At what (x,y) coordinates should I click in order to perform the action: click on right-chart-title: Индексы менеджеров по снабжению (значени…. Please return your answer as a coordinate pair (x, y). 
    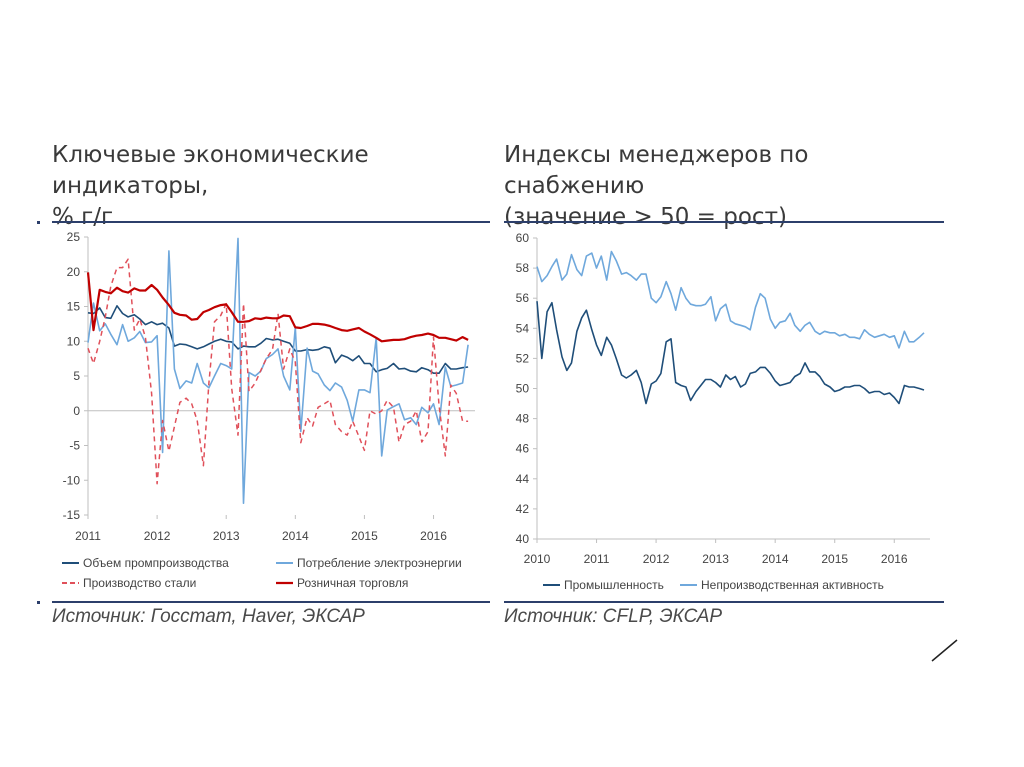
    Looking at the image, I should click on (656, 186).